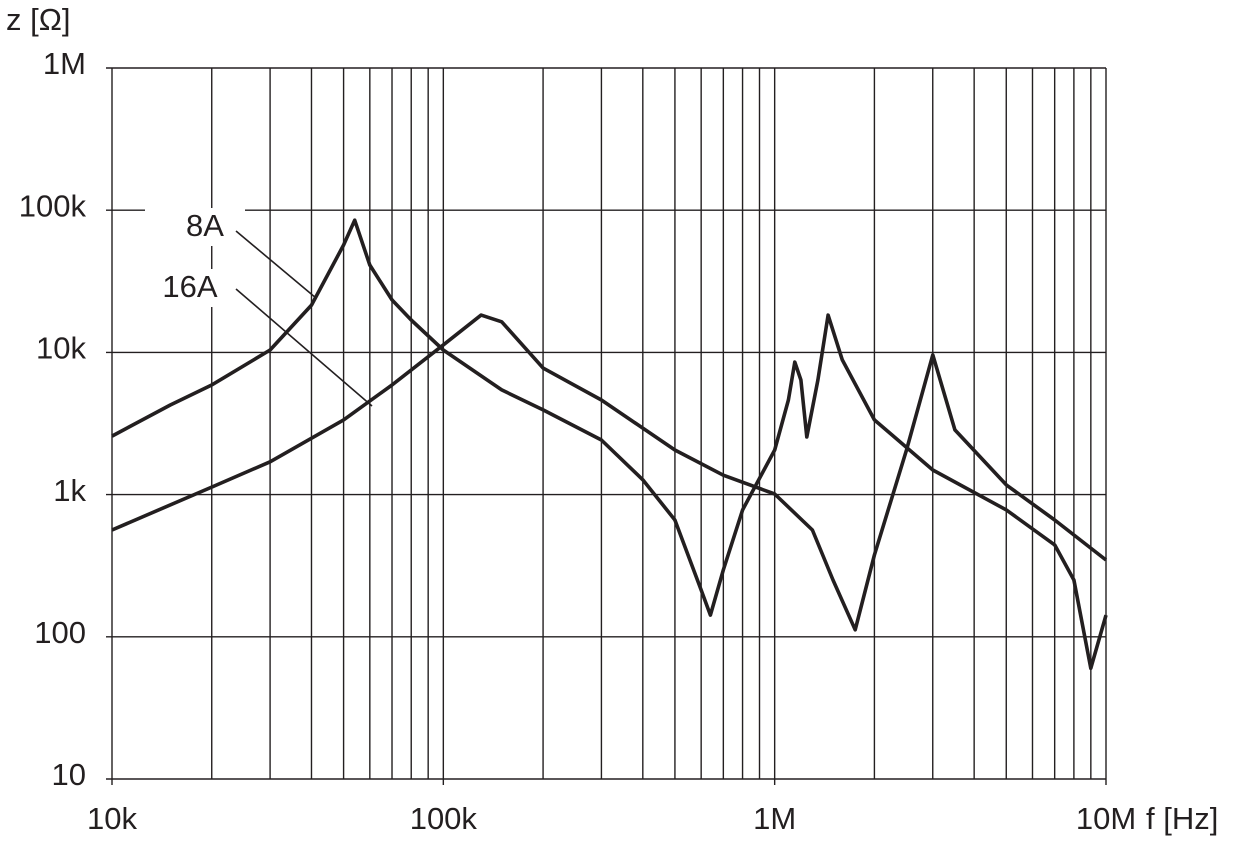 This screenshot has height=848, width=1239. Describe the element at coordinates (205, 225) in the screenshot. I see `series-label: 8A` at that location.